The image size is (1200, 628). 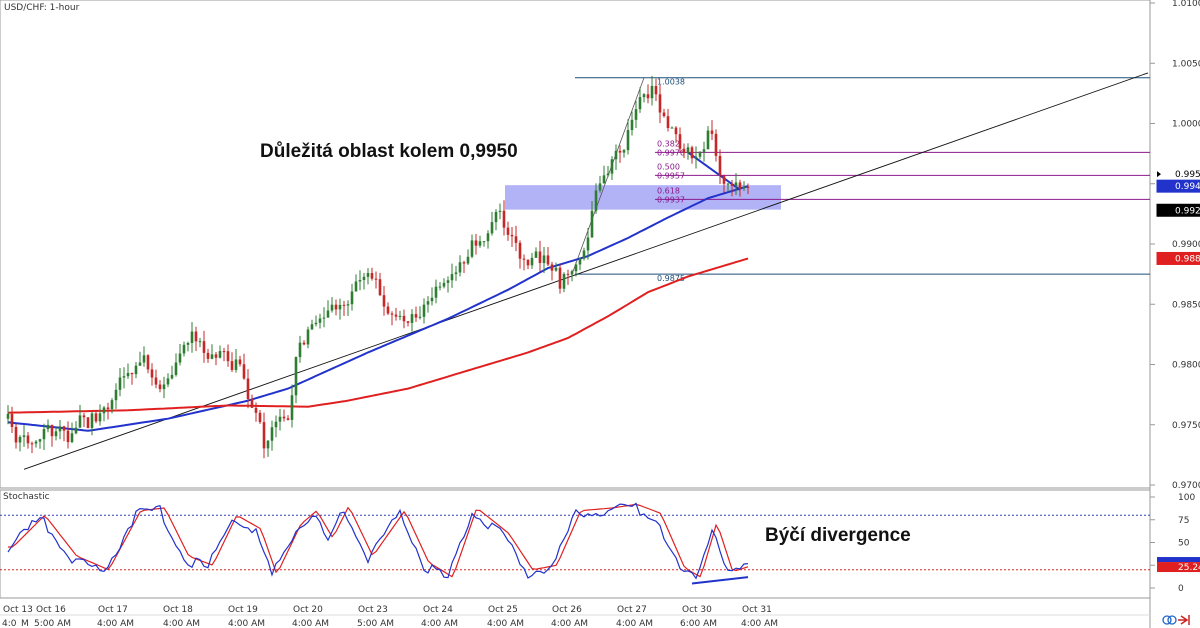 I want to click on fib-price-label: 0.9875, so click(x=671, y=278).